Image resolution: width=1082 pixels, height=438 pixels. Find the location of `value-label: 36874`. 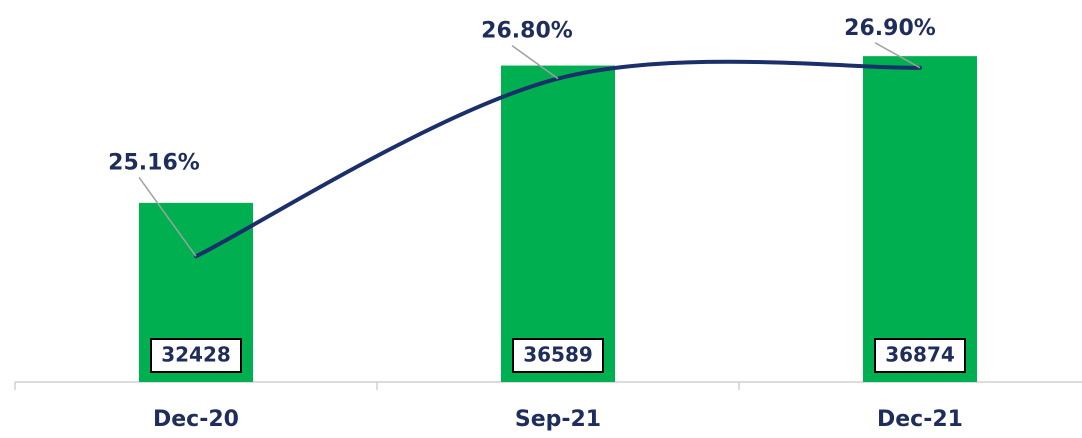

value-label: 36874 is located at coordinates (920, 355).